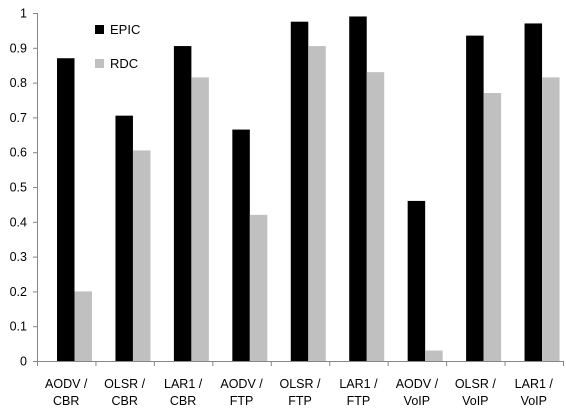  I want to click on y-tick-label: 0.8, so click(18, 83).